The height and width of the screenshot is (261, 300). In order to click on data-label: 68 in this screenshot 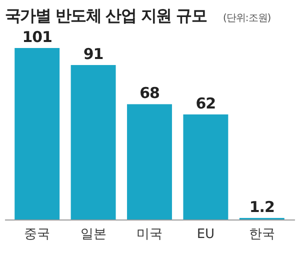, I will do `click(150, 93)`.